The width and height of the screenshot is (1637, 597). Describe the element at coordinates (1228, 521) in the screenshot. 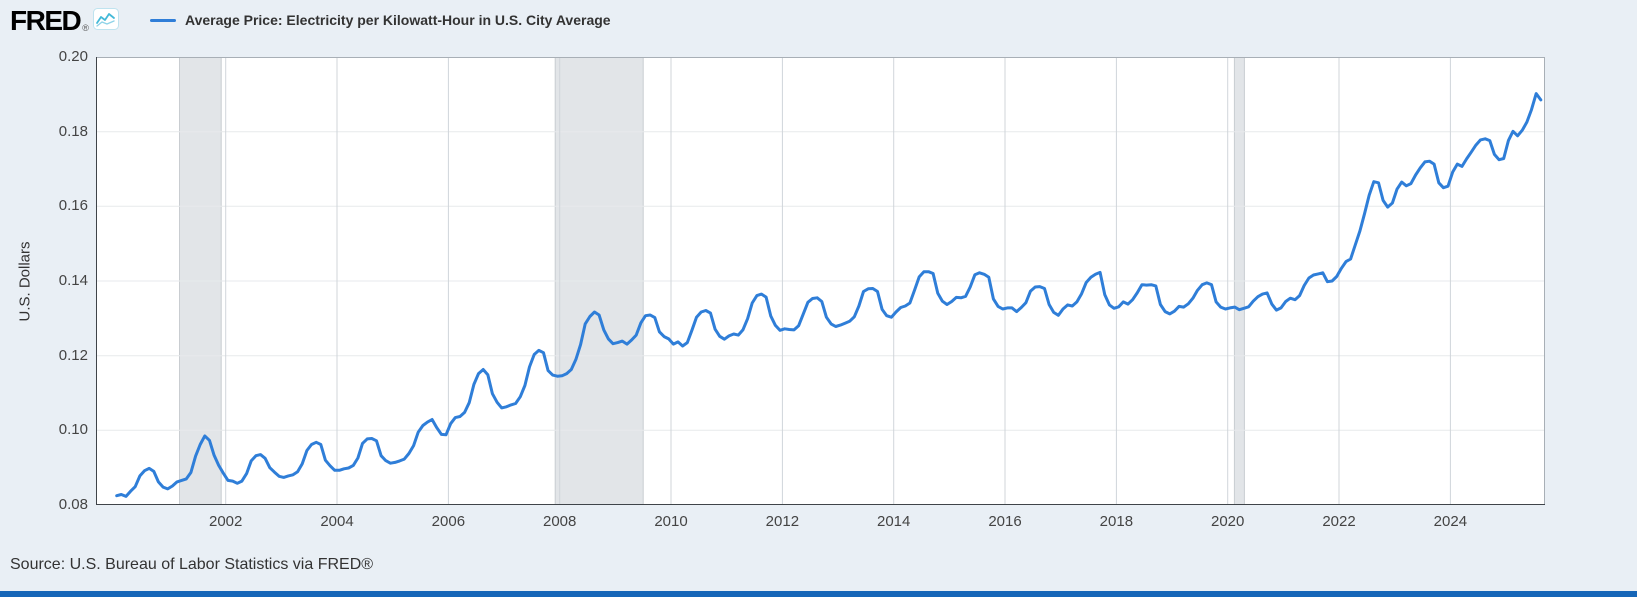

I see `x-tick-label: 2020` at that location.